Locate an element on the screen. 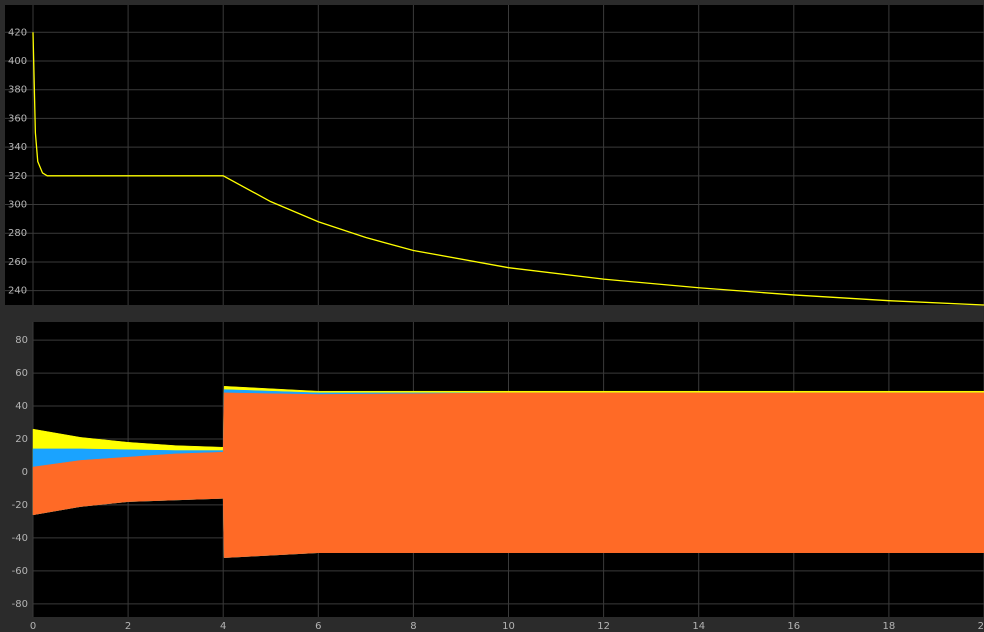 This screenshot has height=632, width=984. y-tick-label: -60 is located at coordinates (20, 571).